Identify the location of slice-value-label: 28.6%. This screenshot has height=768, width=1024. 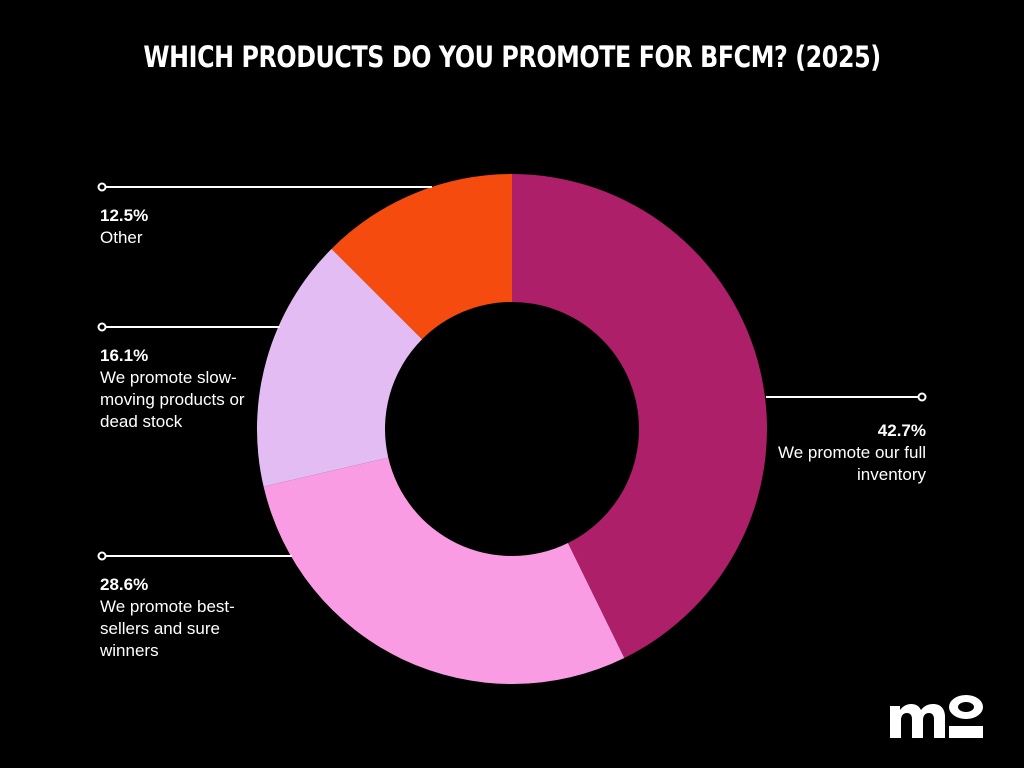
(124, 584).